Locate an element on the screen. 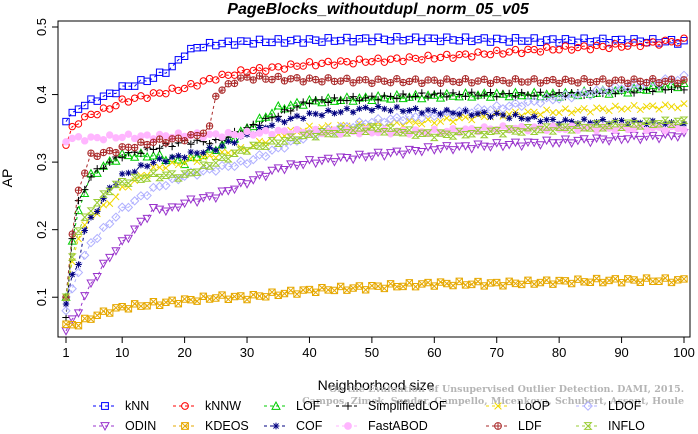 This screenshot has height=434, width=698. legend-label: LDF is located at coordinates (530, 426).